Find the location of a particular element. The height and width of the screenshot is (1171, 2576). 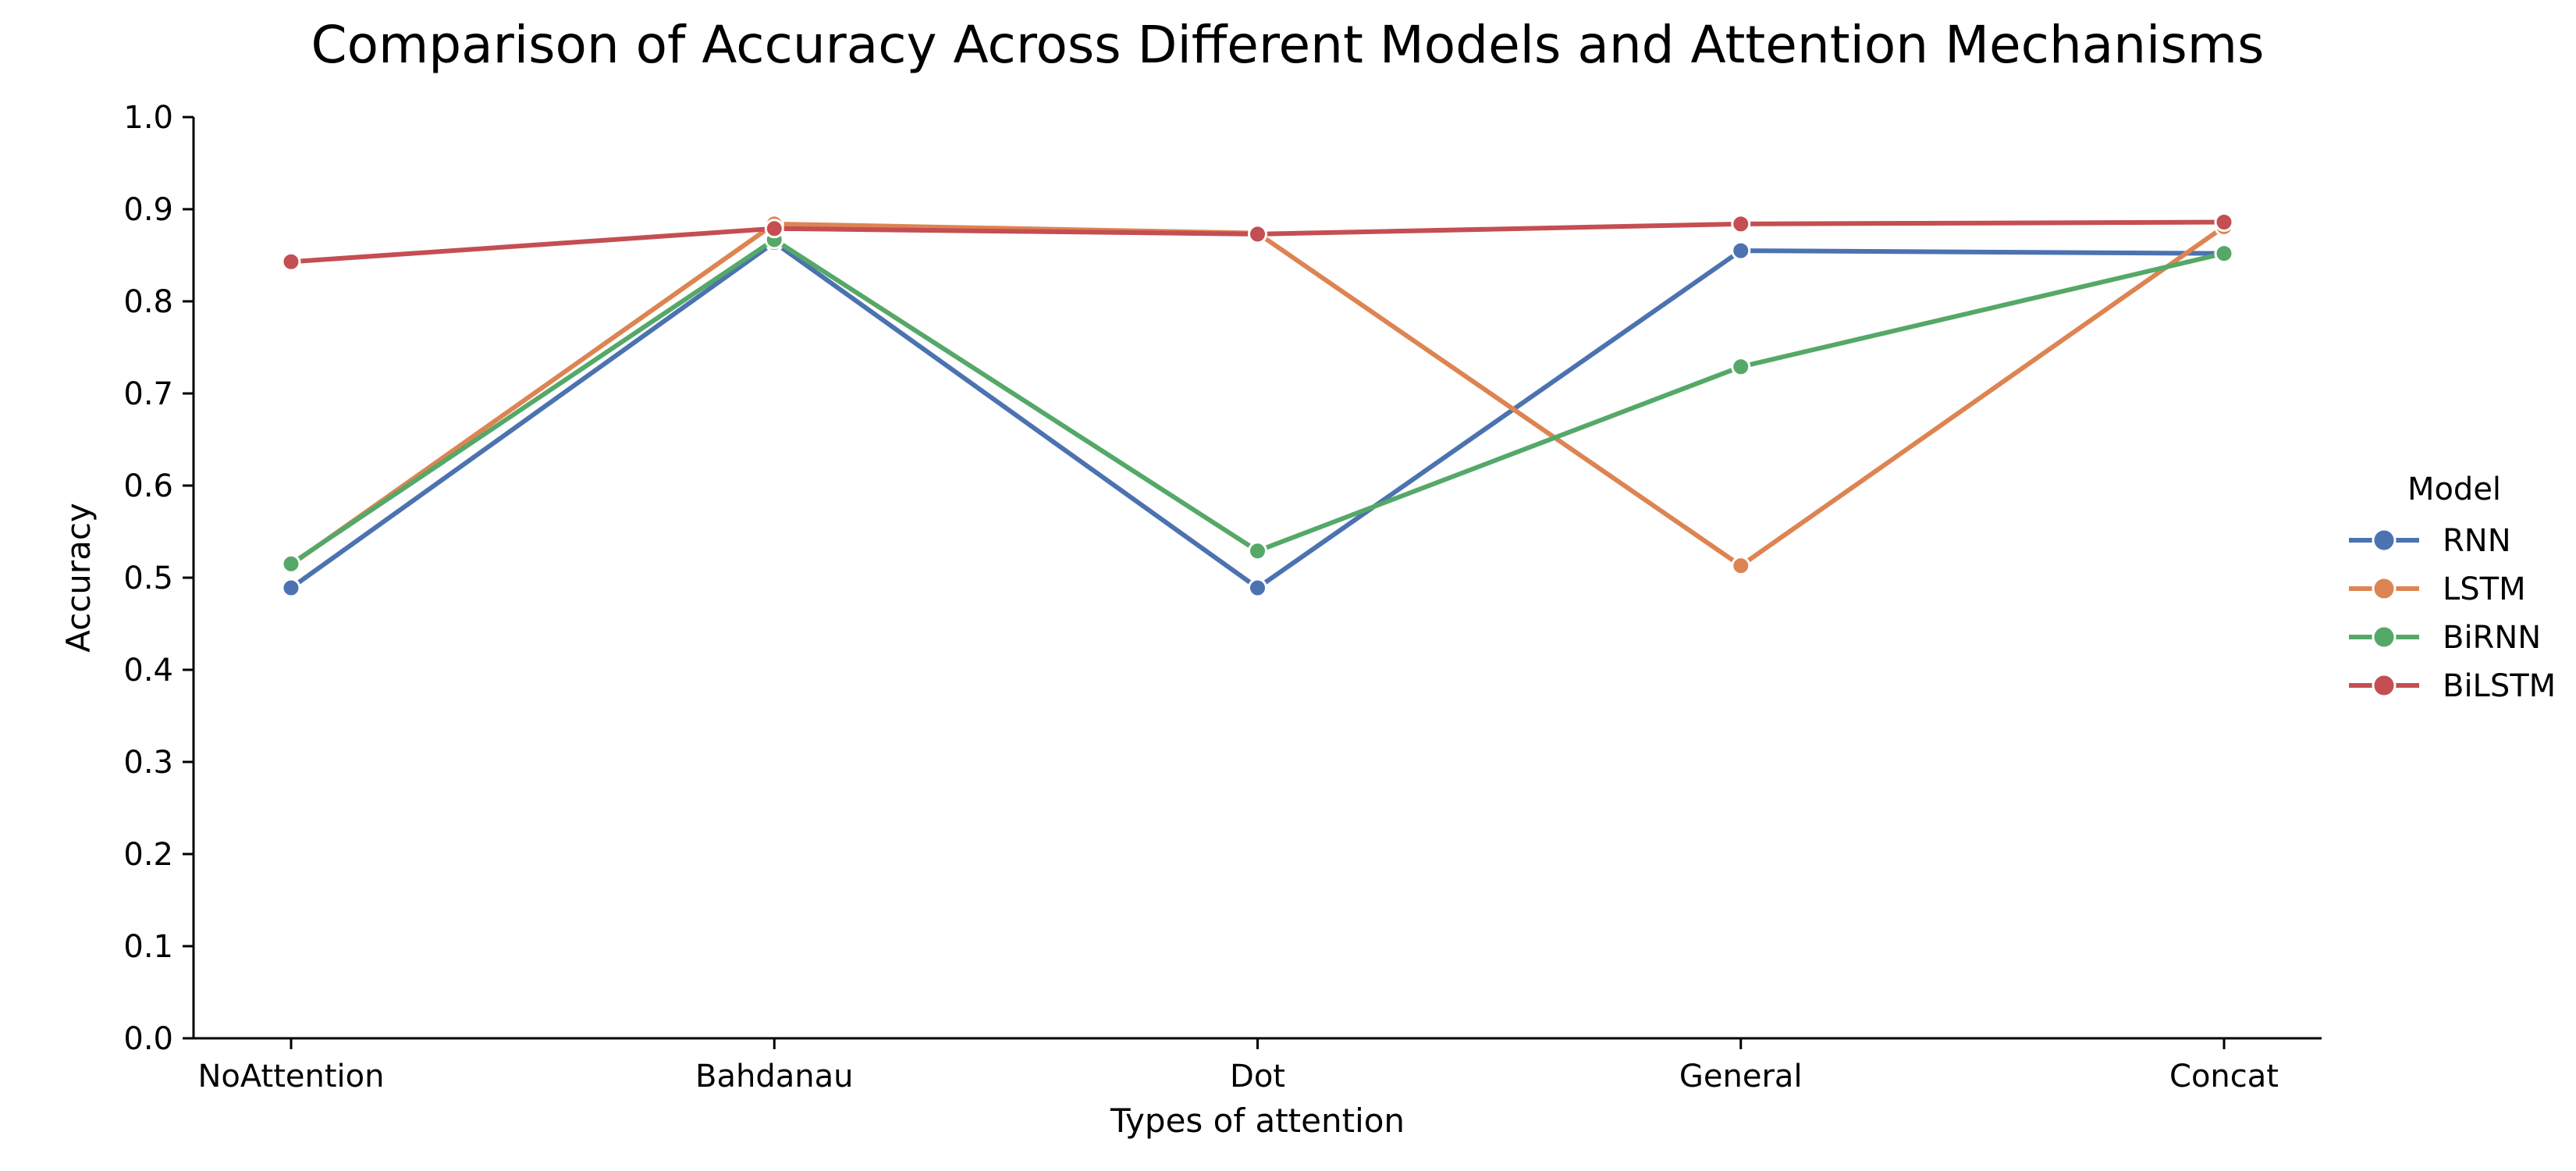

legend: Model RNN LSTM BiRNN BiLSTM is located at coordinates (2452, 588).